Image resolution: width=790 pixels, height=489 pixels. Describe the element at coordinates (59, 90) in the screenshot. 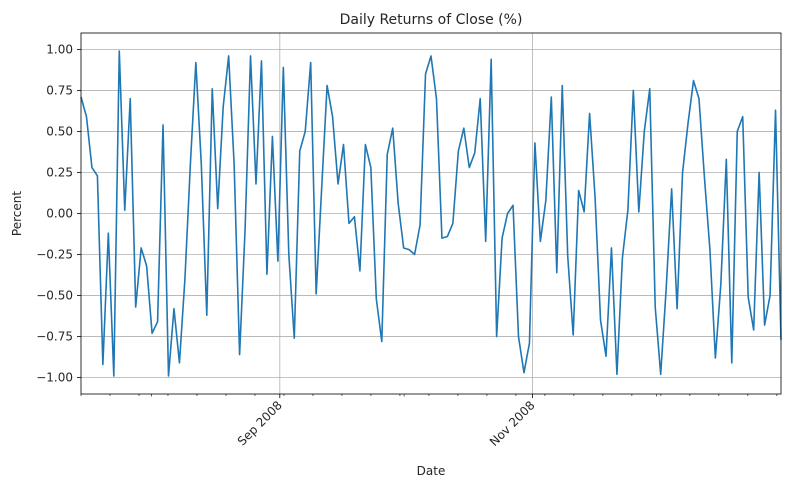

I see `y-tick-label: 0.75` at that location.